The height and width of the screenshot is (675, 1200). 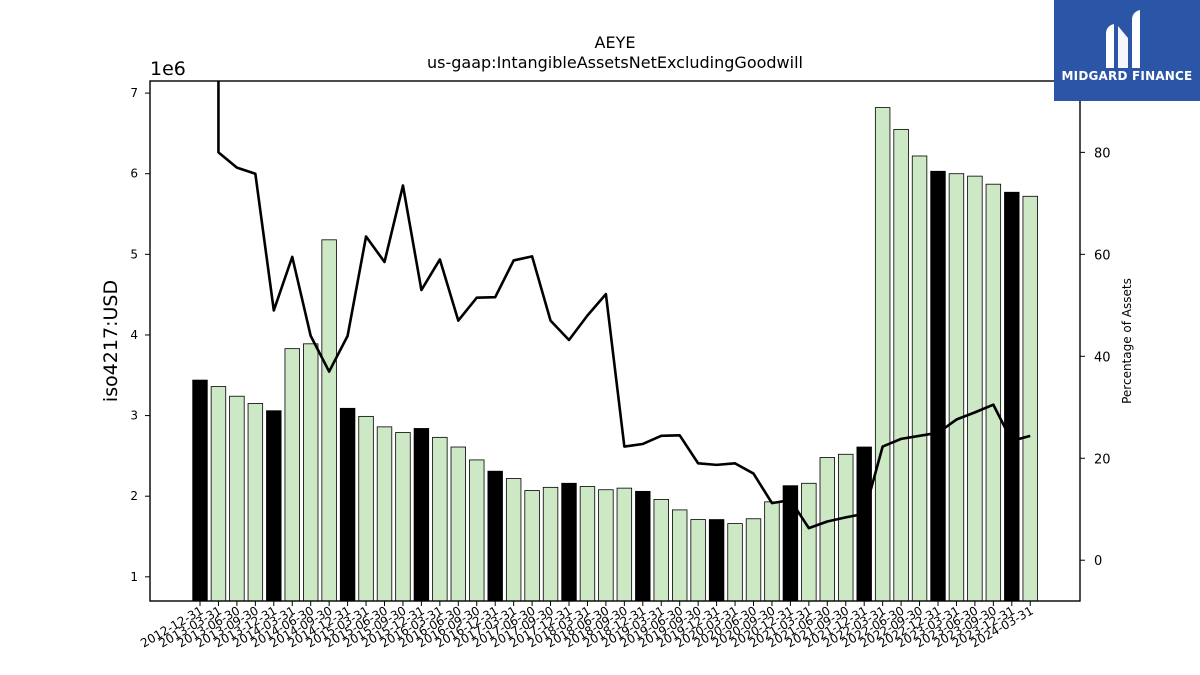 I want to click on y-tick-label: 4, so click(x=134, y=335).